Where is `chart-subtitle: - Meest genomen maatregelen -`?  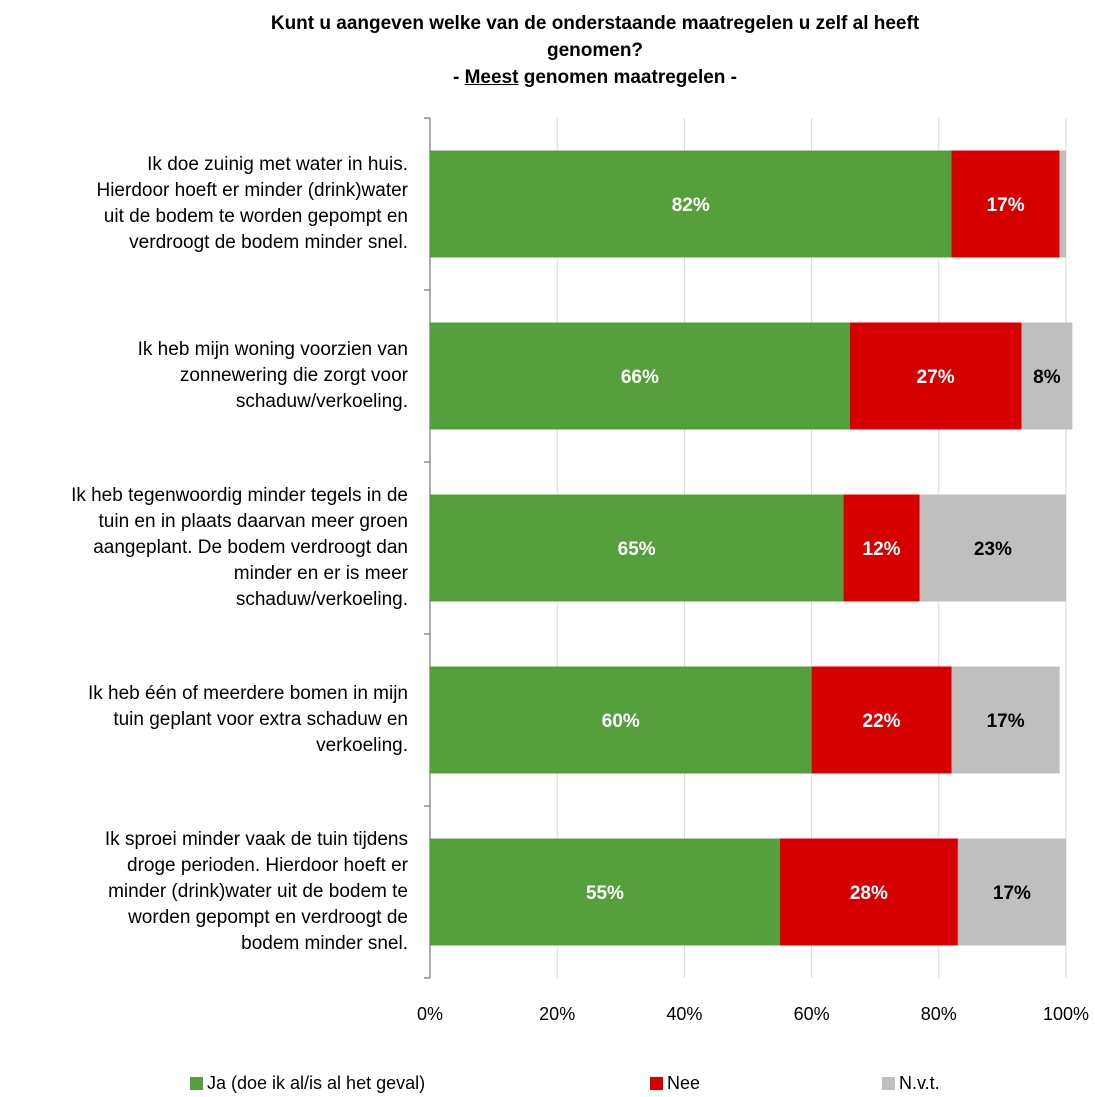
chart-subtitle: - Meest genomen maatregelen - is located at coordinates (595, 77).